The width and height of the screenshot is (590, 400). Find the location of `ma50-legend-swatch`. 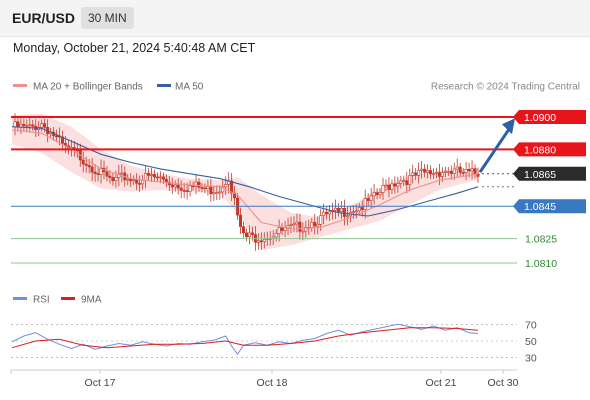

ma50-legend-swatch is located at coordinates (164, 85).